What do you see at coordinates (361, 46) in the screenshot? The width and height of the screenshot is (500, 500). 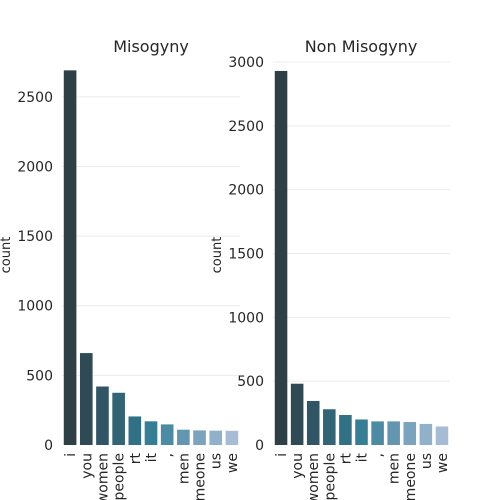 I see `chart-title: Non Misogyny` at bounding box center [361, 46].